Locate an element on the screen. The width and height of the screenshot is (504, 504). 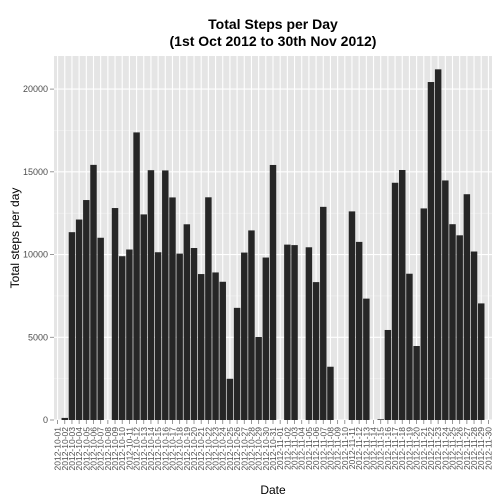
y-tick-label: 5000 is located at coordinates (38, 337).